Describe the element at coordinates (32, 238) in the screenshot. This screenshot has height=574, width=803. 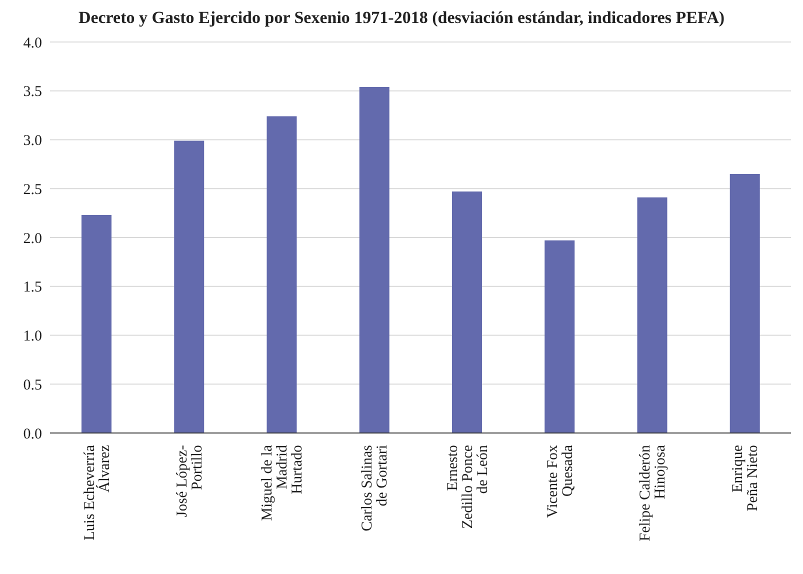
I see `y-tick-label: 2.0` at that location.